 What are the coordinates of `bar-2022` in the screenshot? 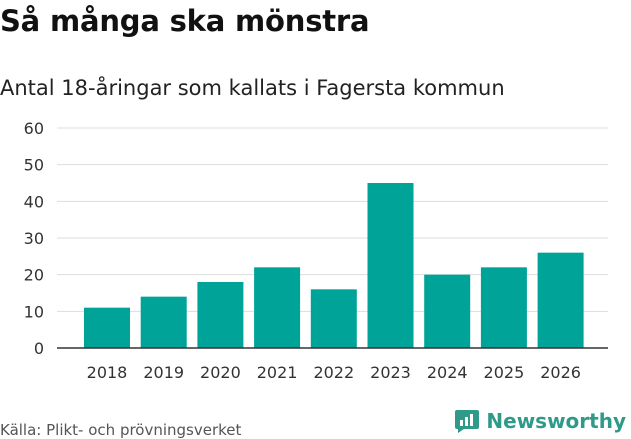 It's located at (333, 318).